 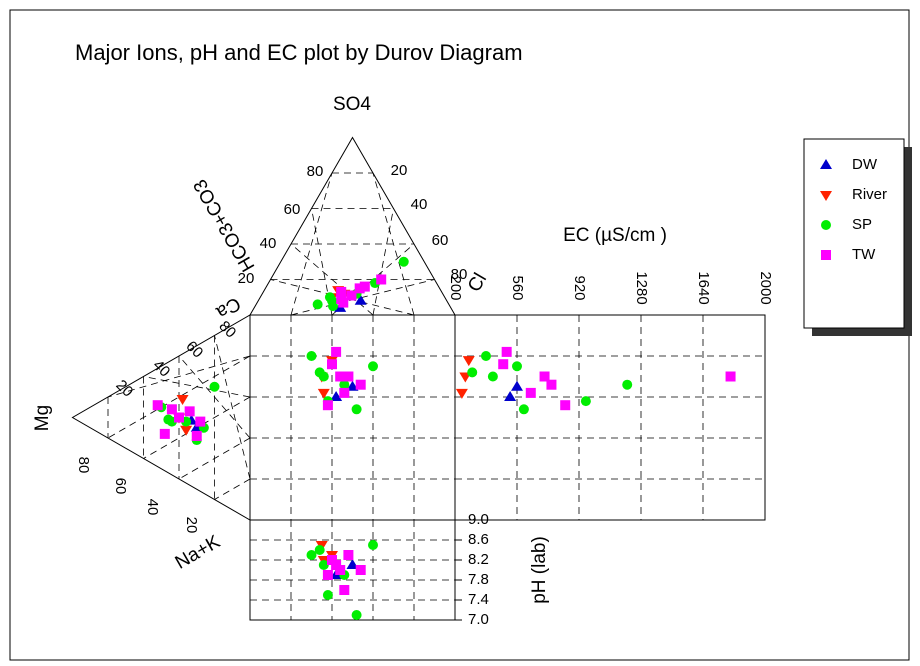 I want to click on ec-tick-label: 2000, so click(x=765, y=287).